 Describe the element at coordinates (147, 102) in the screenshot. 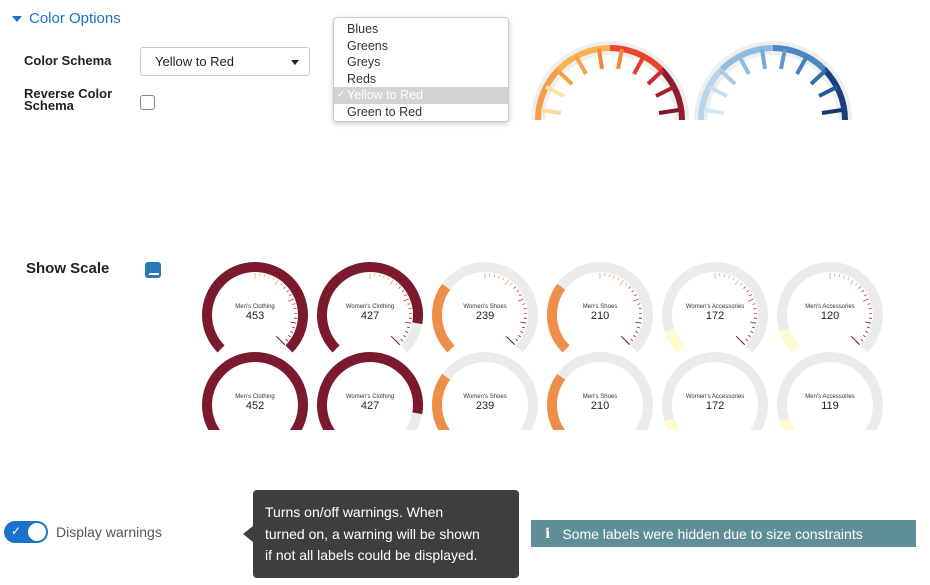

I see `reverse-schema-checkbox` at that location.